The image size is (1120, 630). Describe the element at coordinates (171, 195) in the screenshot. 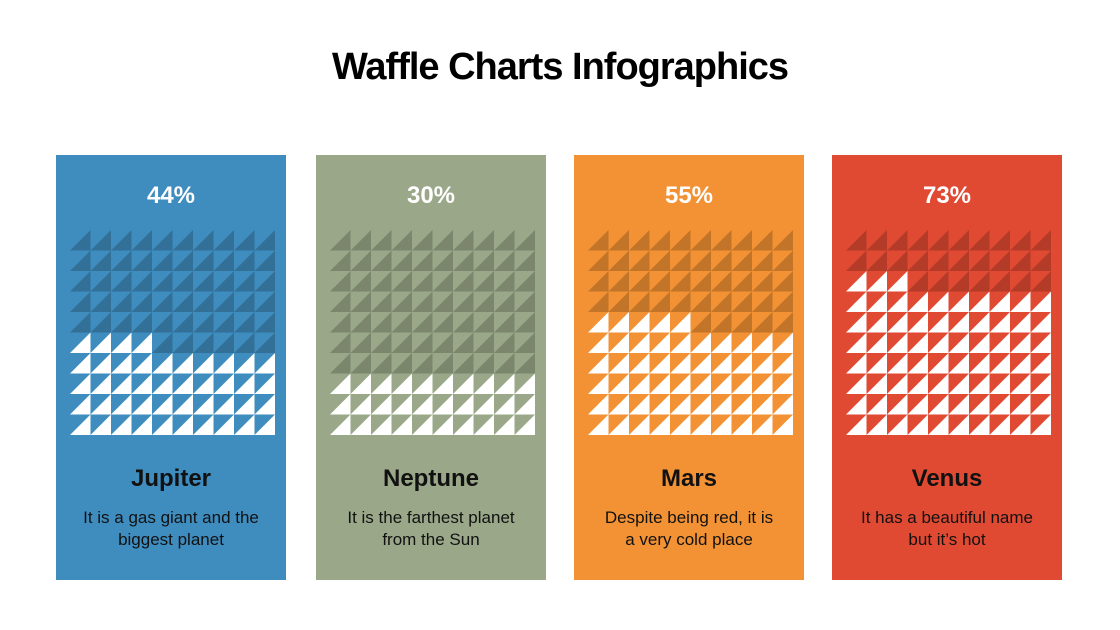

I see `percent-label: 44%` at that location.